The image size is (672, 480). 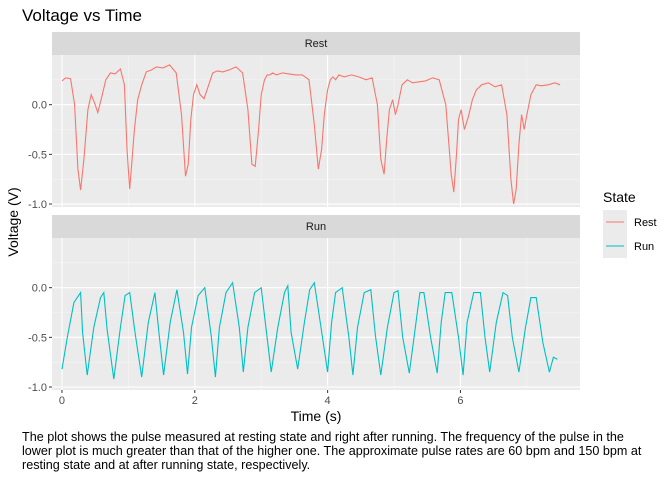 What do you see at coordinates (630, 223) in the screenshot?
I see `legend: State Rest Run` at bounding box center [630, 223].